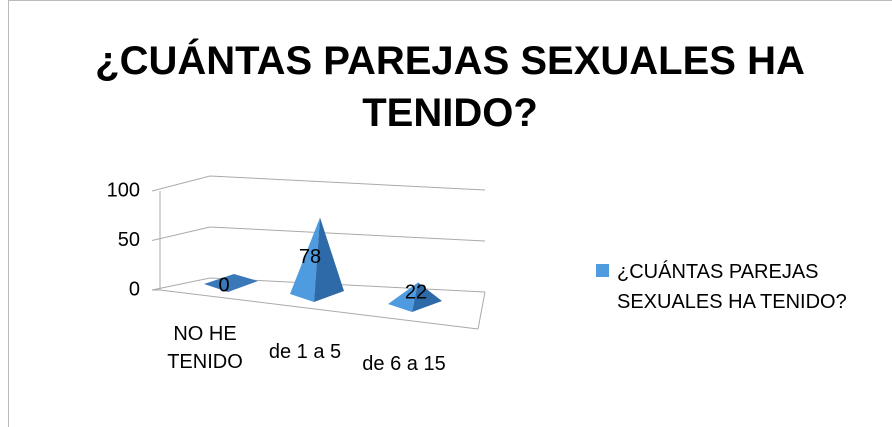  I want to click on x-tick-label: NO HE TENIDO, so click(205, 348).